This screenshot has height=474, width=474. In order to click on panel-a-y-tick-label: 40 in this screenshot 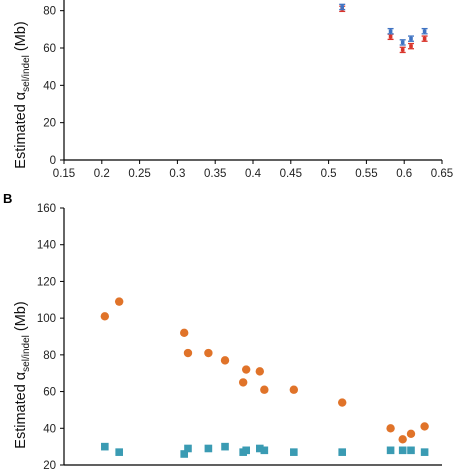, I will do `click(49, 86)`.